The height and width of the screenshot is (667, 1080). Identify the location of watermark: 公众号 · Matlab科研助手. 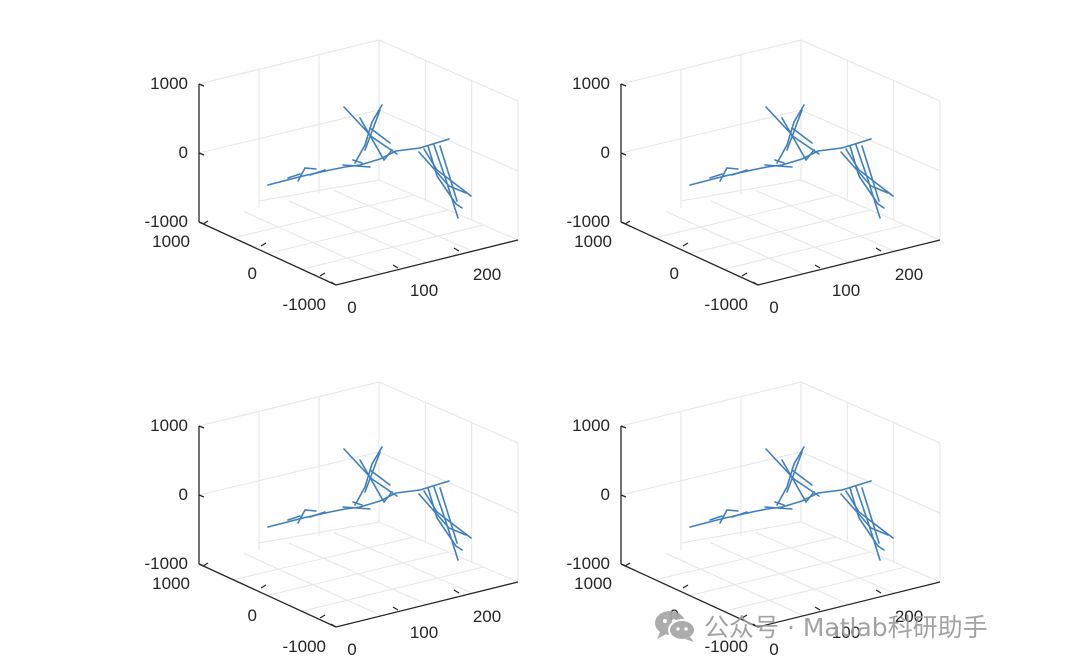
(820, 626).